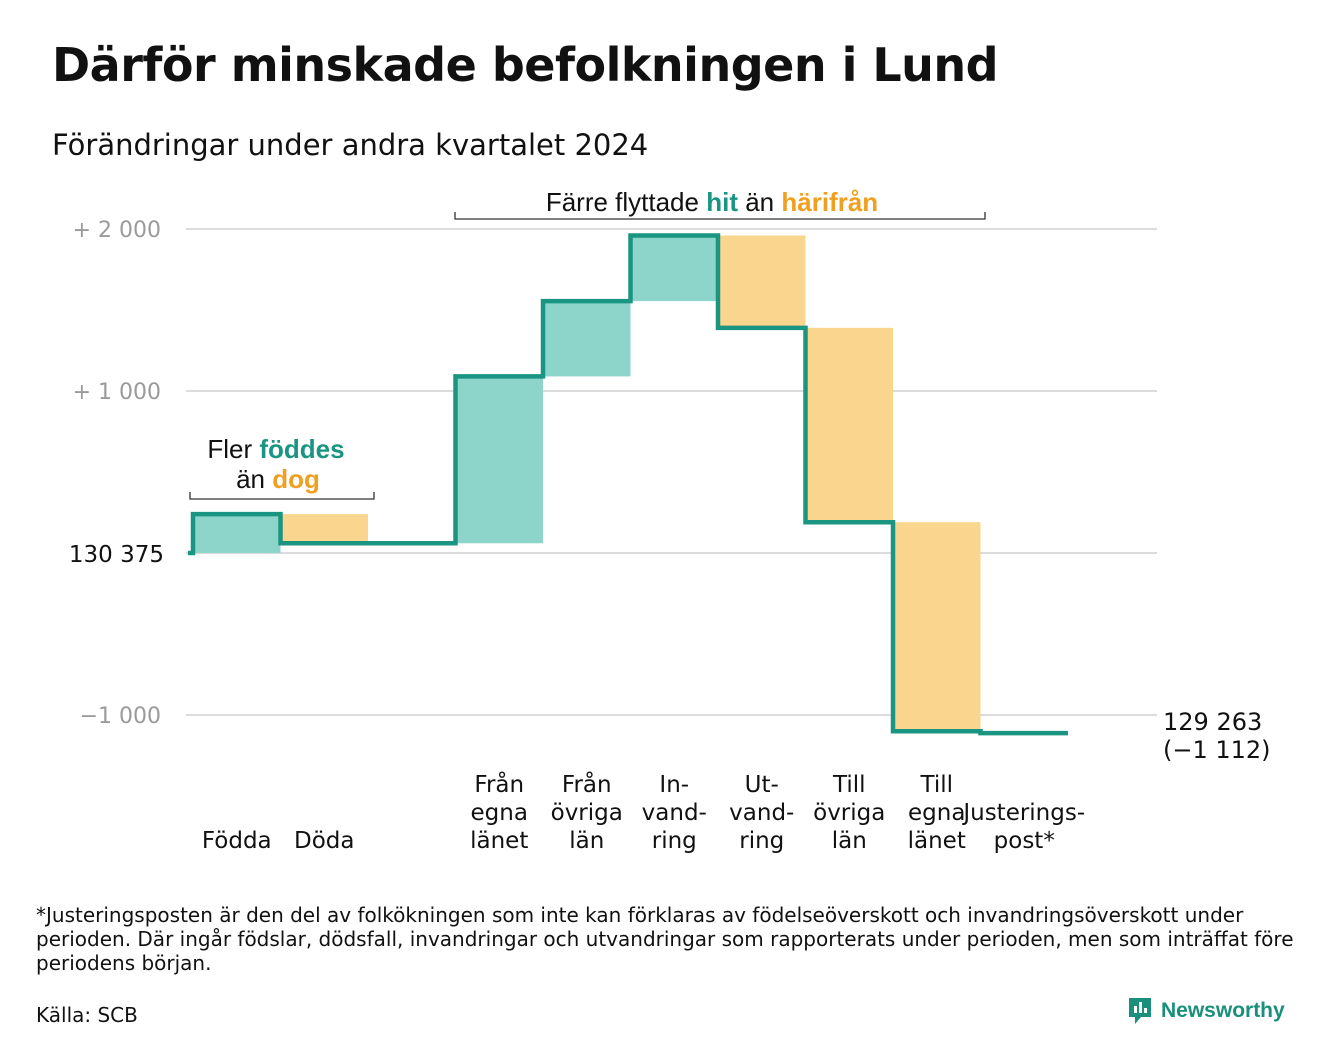 The height and width of the screenshot is (1060, 1340). Describe the element at coordinates (1217, 750) in the screenshot. I see `end-change-label: (−1 112)` at that location.